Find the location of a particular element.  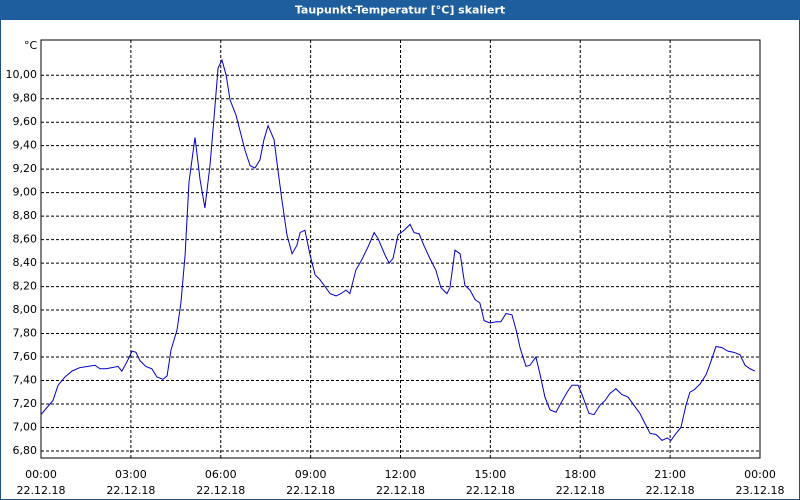

y-tick-label: 8,00 is located at coordinates (25, 309).